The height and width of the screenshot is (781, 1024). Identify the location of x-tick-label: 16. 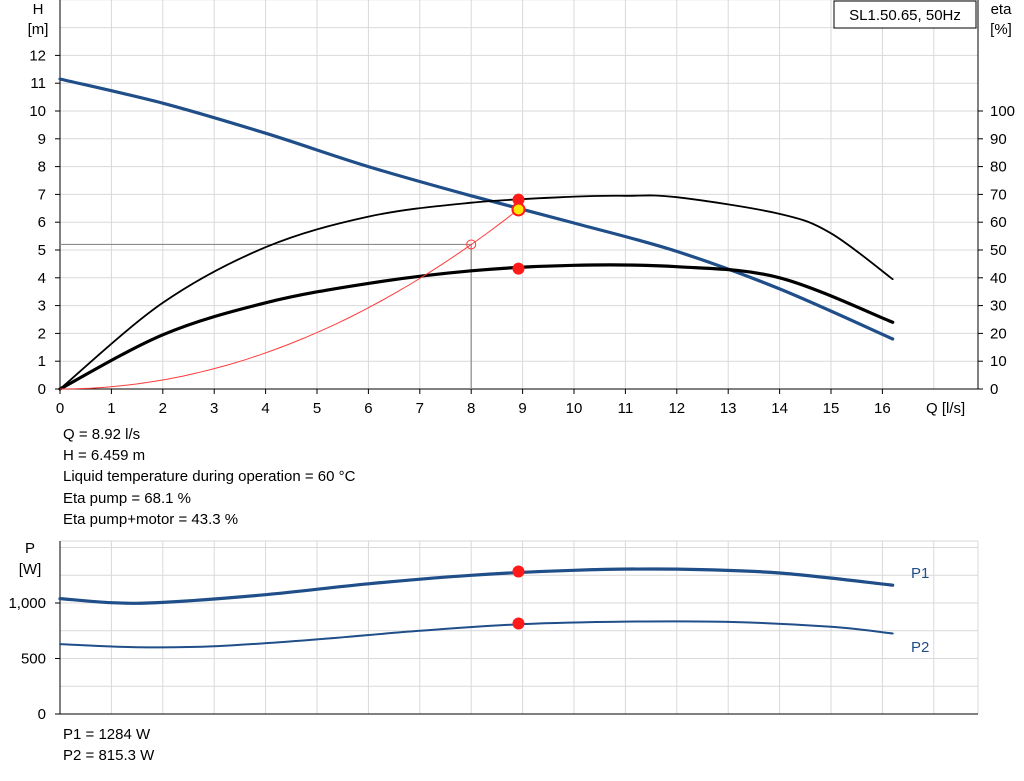
(882, 408).